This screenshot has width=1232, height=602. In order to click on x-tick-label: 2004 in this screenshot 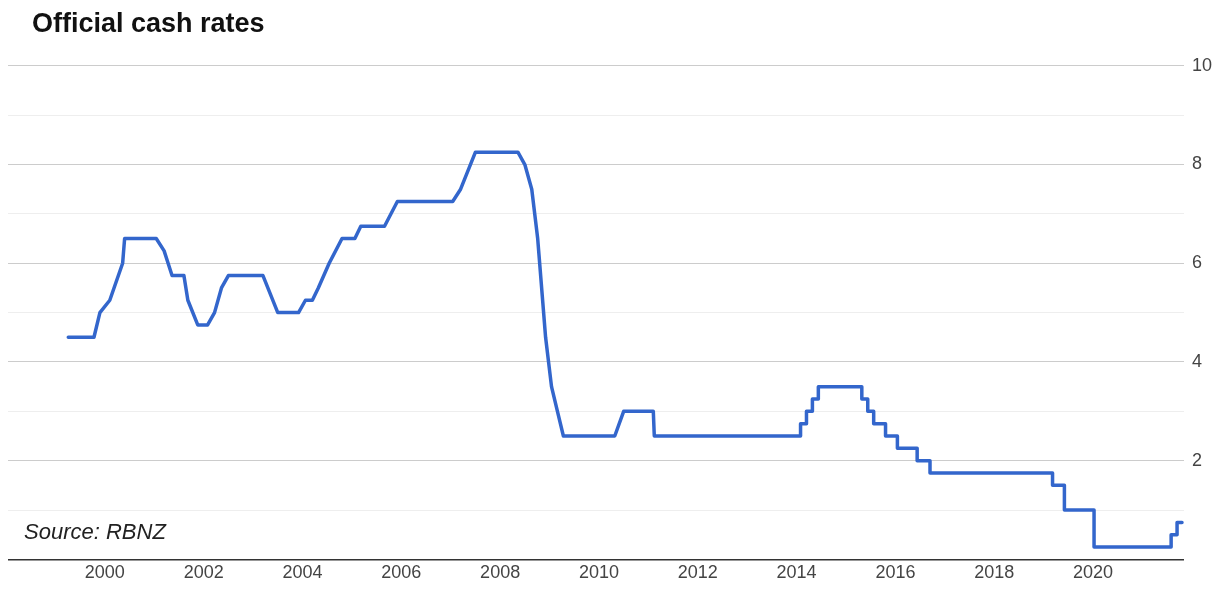, I will do `click(302, 572)`.